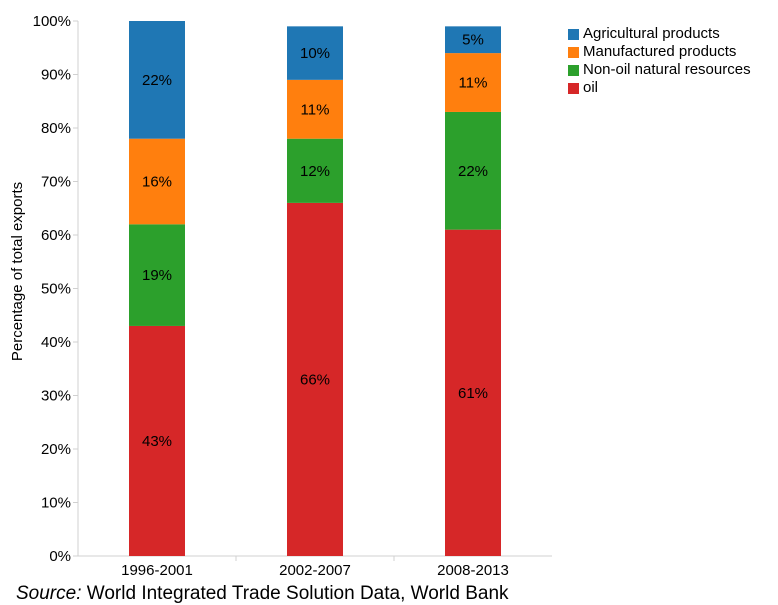 Image resolution: width=778 pixels, height=605 pixels. I want to click on data-label: 16%, so click(157, 182).